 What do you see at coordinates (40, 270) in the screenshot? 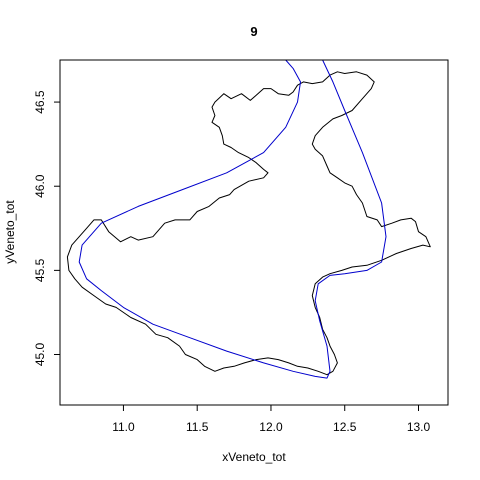
I see `y-tick-label: 45.5` at bounding box center [40, 270].